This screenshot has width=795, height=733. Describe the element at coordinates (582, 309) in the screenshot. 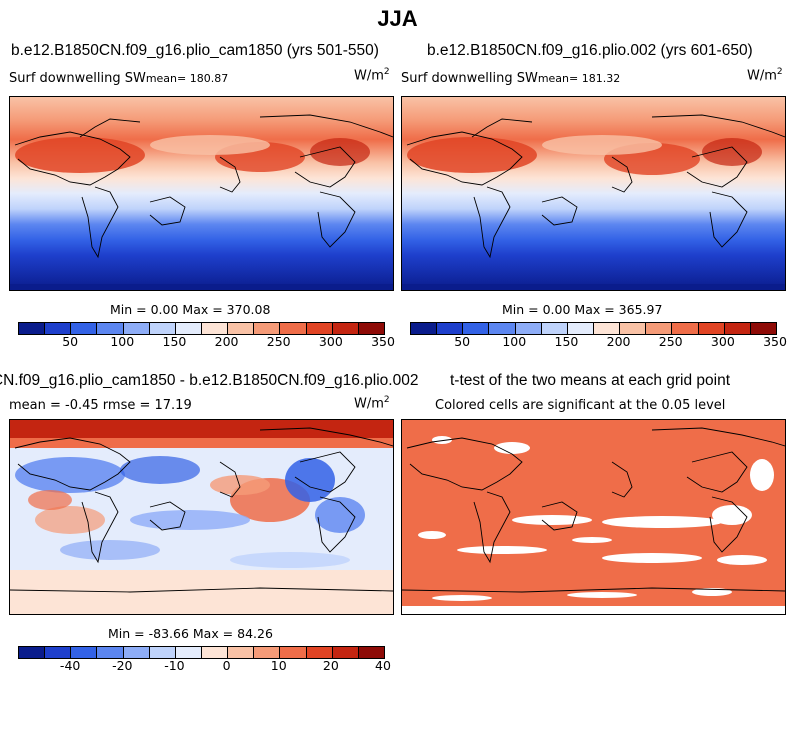

I see `panel2-minmax: Min = 0.00 Max = 365.97` at that location.